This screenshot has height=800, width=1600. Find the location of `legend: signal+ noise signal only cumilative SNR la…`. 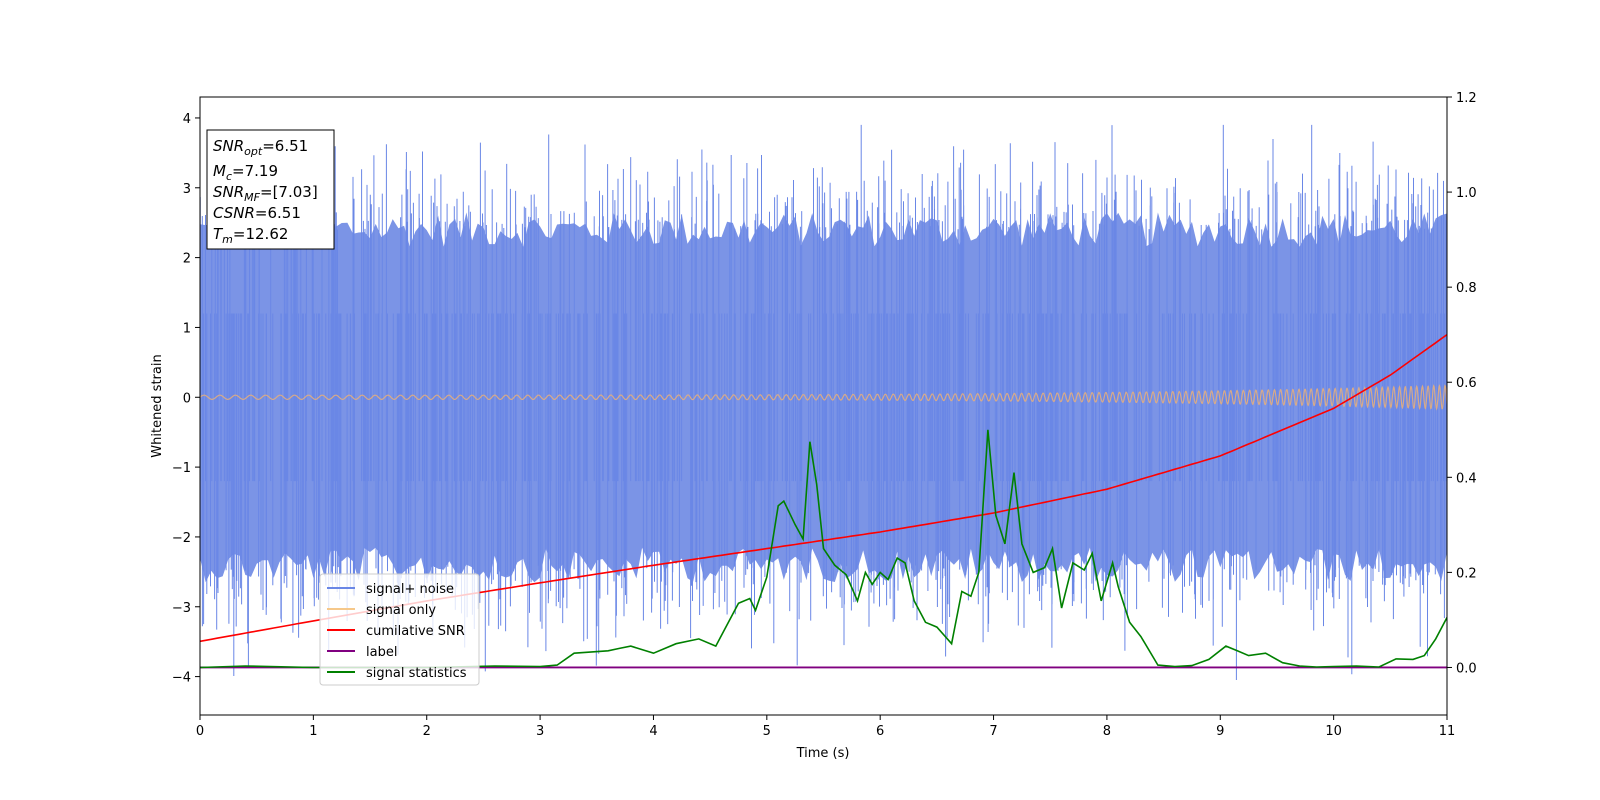

legend: signal+ noise signal only cumilative SNR la… is located at coordinates (399, 629).